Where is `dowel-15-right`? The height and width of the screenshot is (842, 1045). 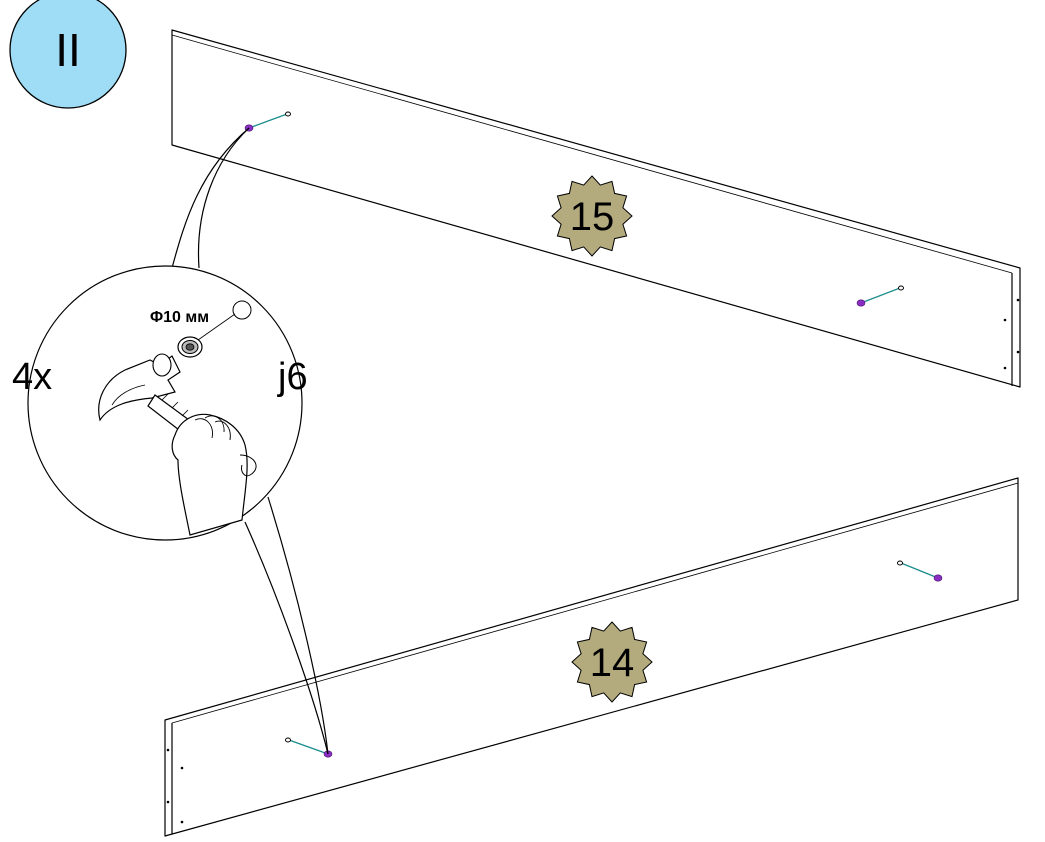
dowel-15-right is located at coordinates (880, 296).